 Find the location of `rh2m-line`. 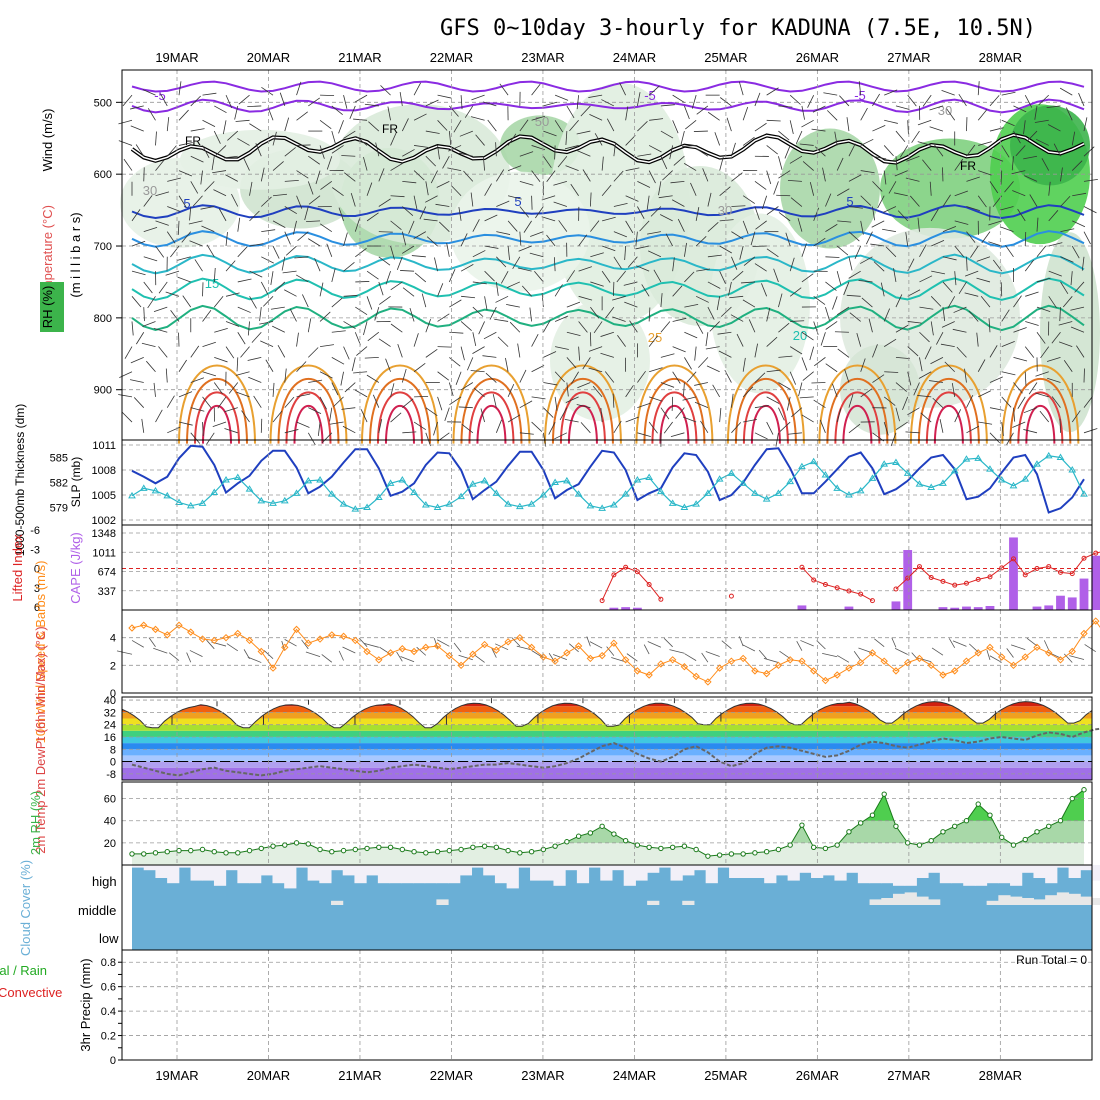

rh2m-line is located at coordinates (608, 823).